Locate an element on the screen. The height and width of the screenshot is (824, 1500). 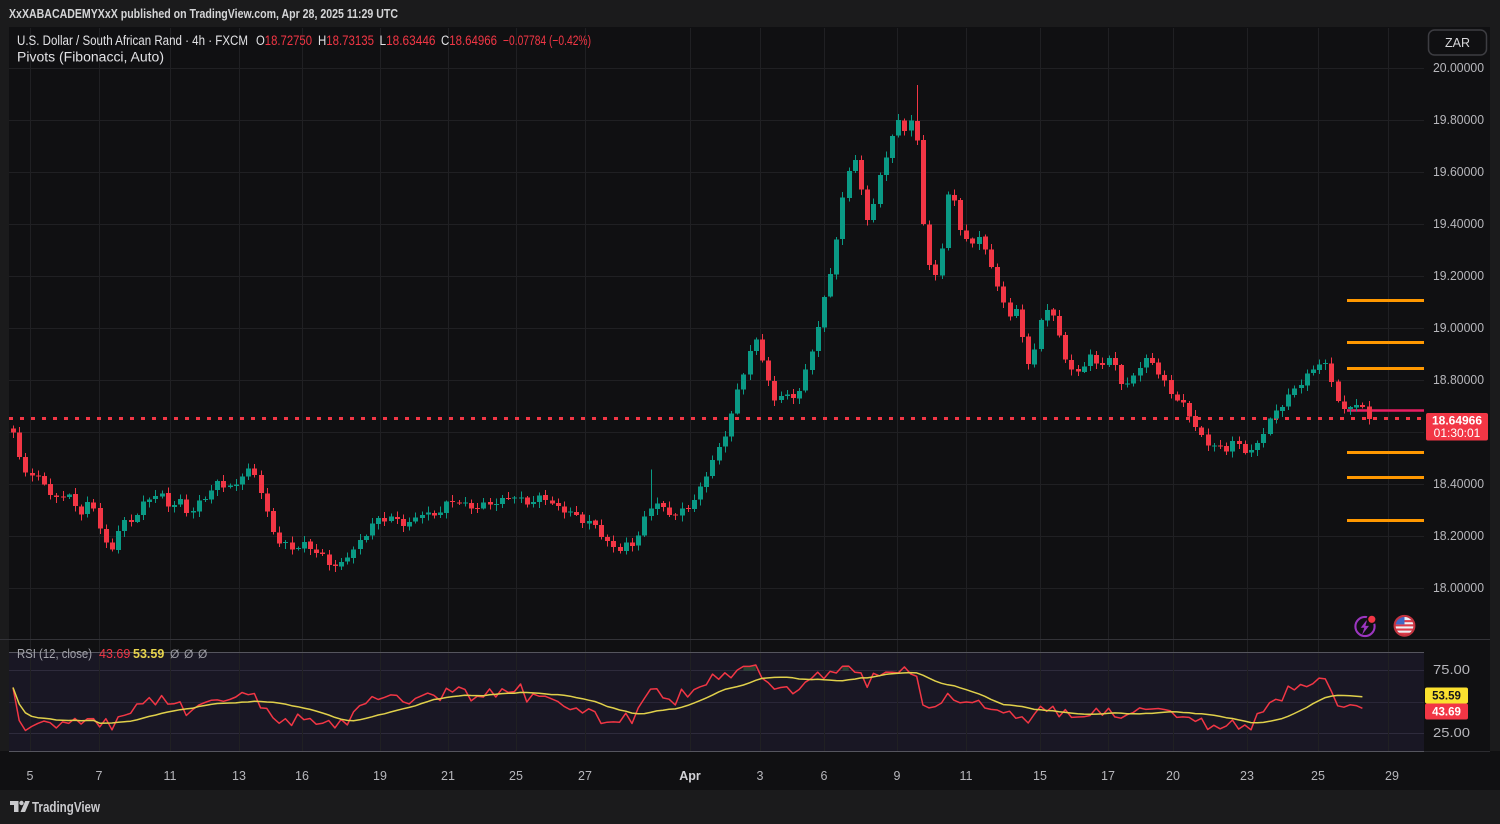
svg-text: TradingView is located at coordinates (66, 808).